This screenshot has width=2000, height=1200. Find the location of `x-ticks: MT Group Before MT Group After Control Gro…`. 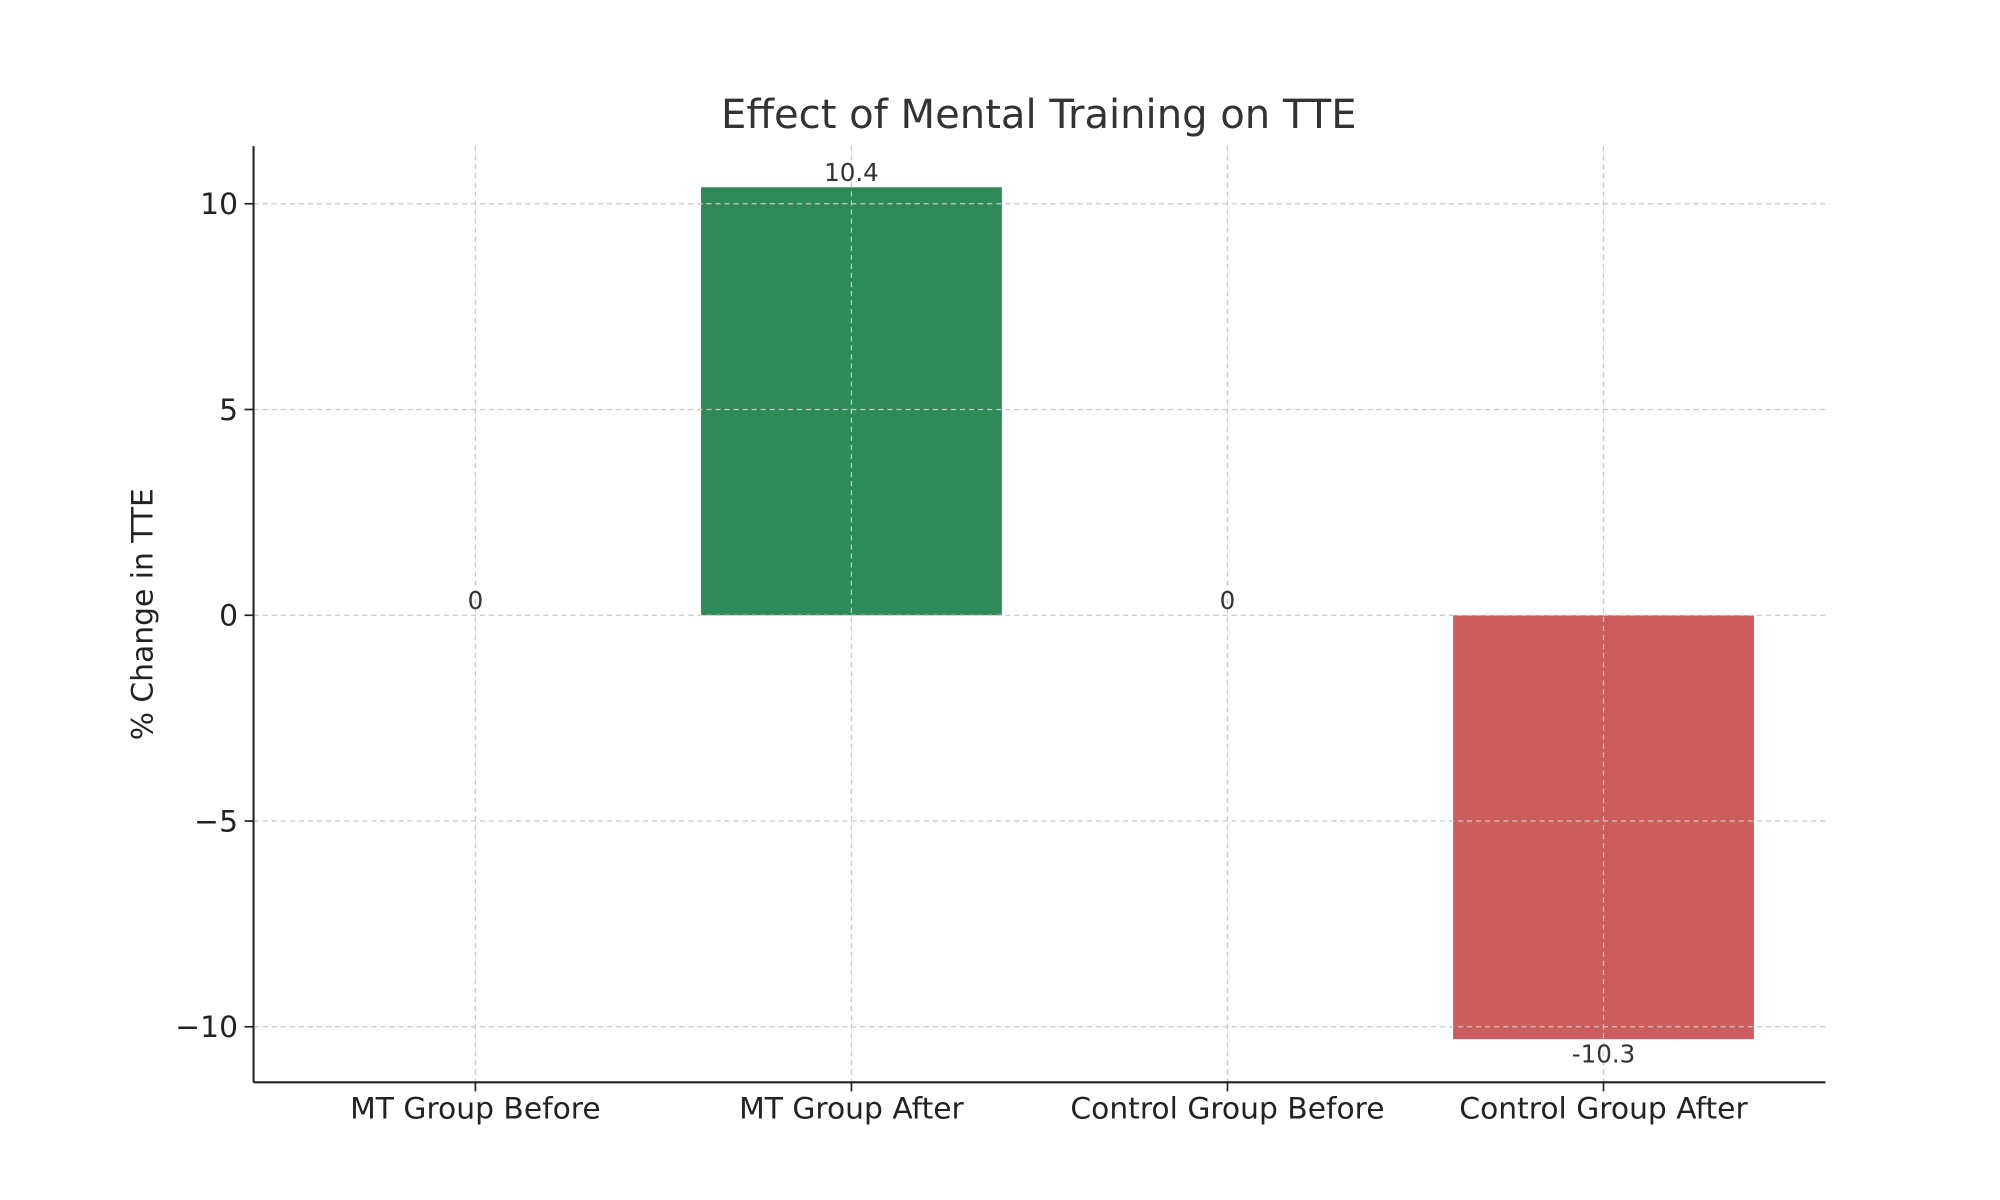

x-ticks: MT Group Before MT Group After Control Gro… is located at coordinates (1049, 1104).